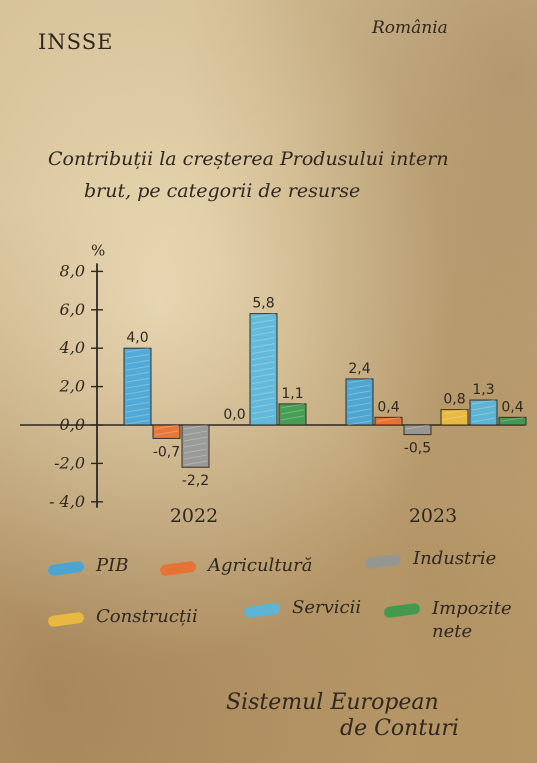 This screenshot has width=537, height=763. I want to click on legend-label: Agricultură, so click(260, 565).